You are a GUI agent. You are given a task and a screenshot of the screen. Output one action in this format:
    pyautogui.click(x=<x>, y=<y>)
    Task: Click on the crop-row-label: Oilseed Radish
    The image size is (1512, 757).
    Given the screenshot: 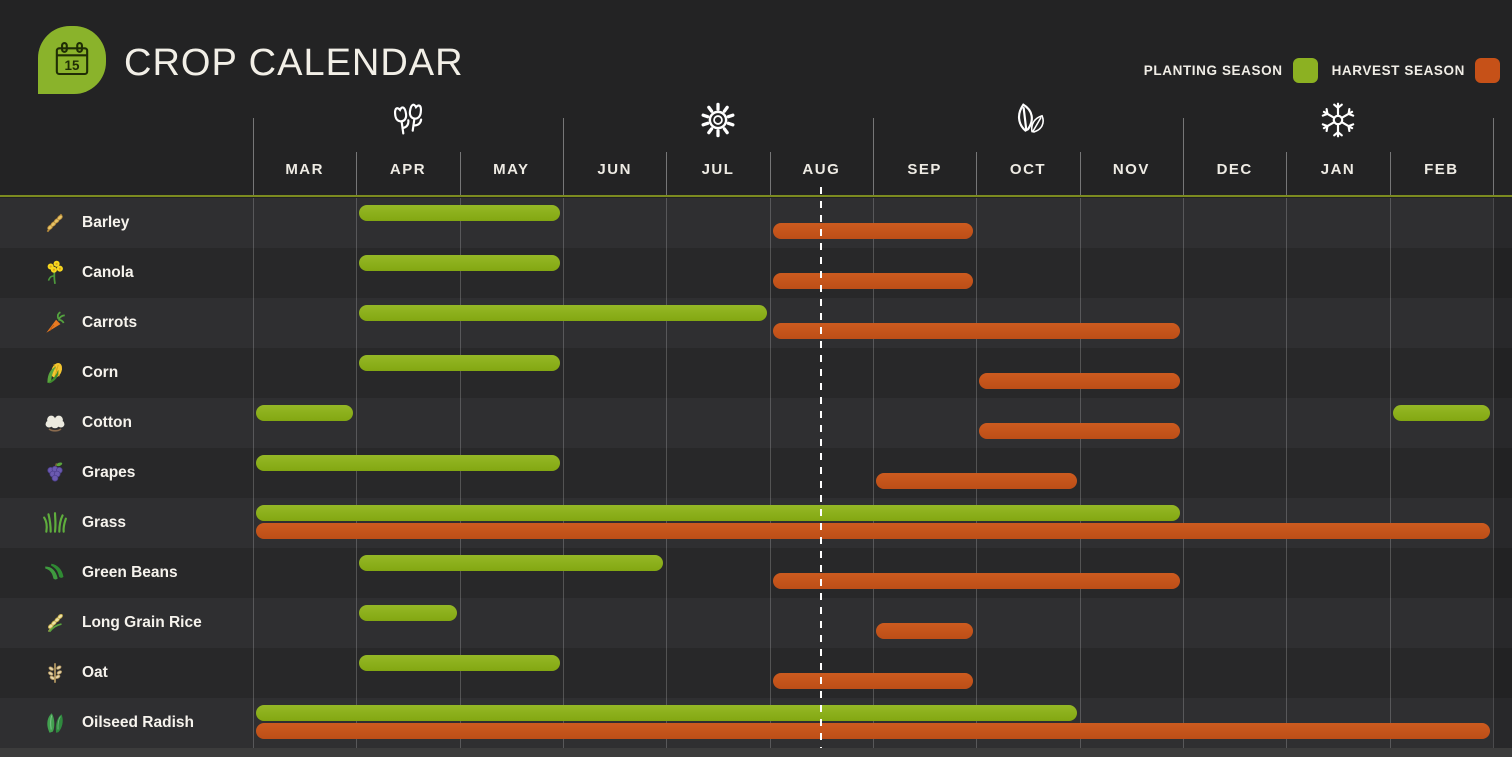 What is the action you would take?
    pyautogui.click(x=126, y=723)
    